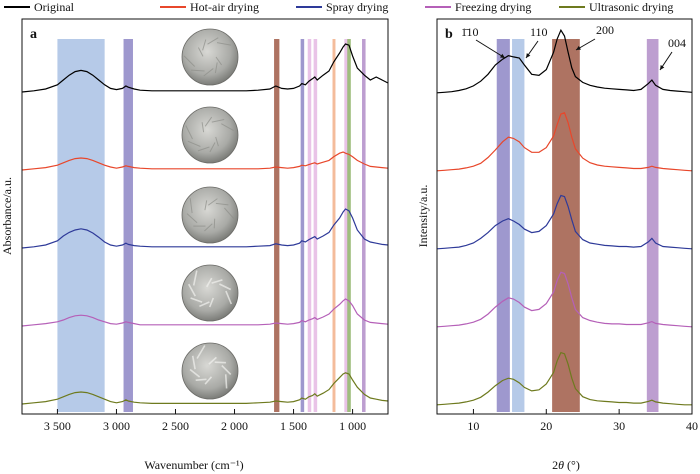 The width and height of the screenshot is (700, 474). What do you see at coordinates (470, 32) in the screenshot?
I see `peak-label: 1̄10` at bounding box center [470, 32].